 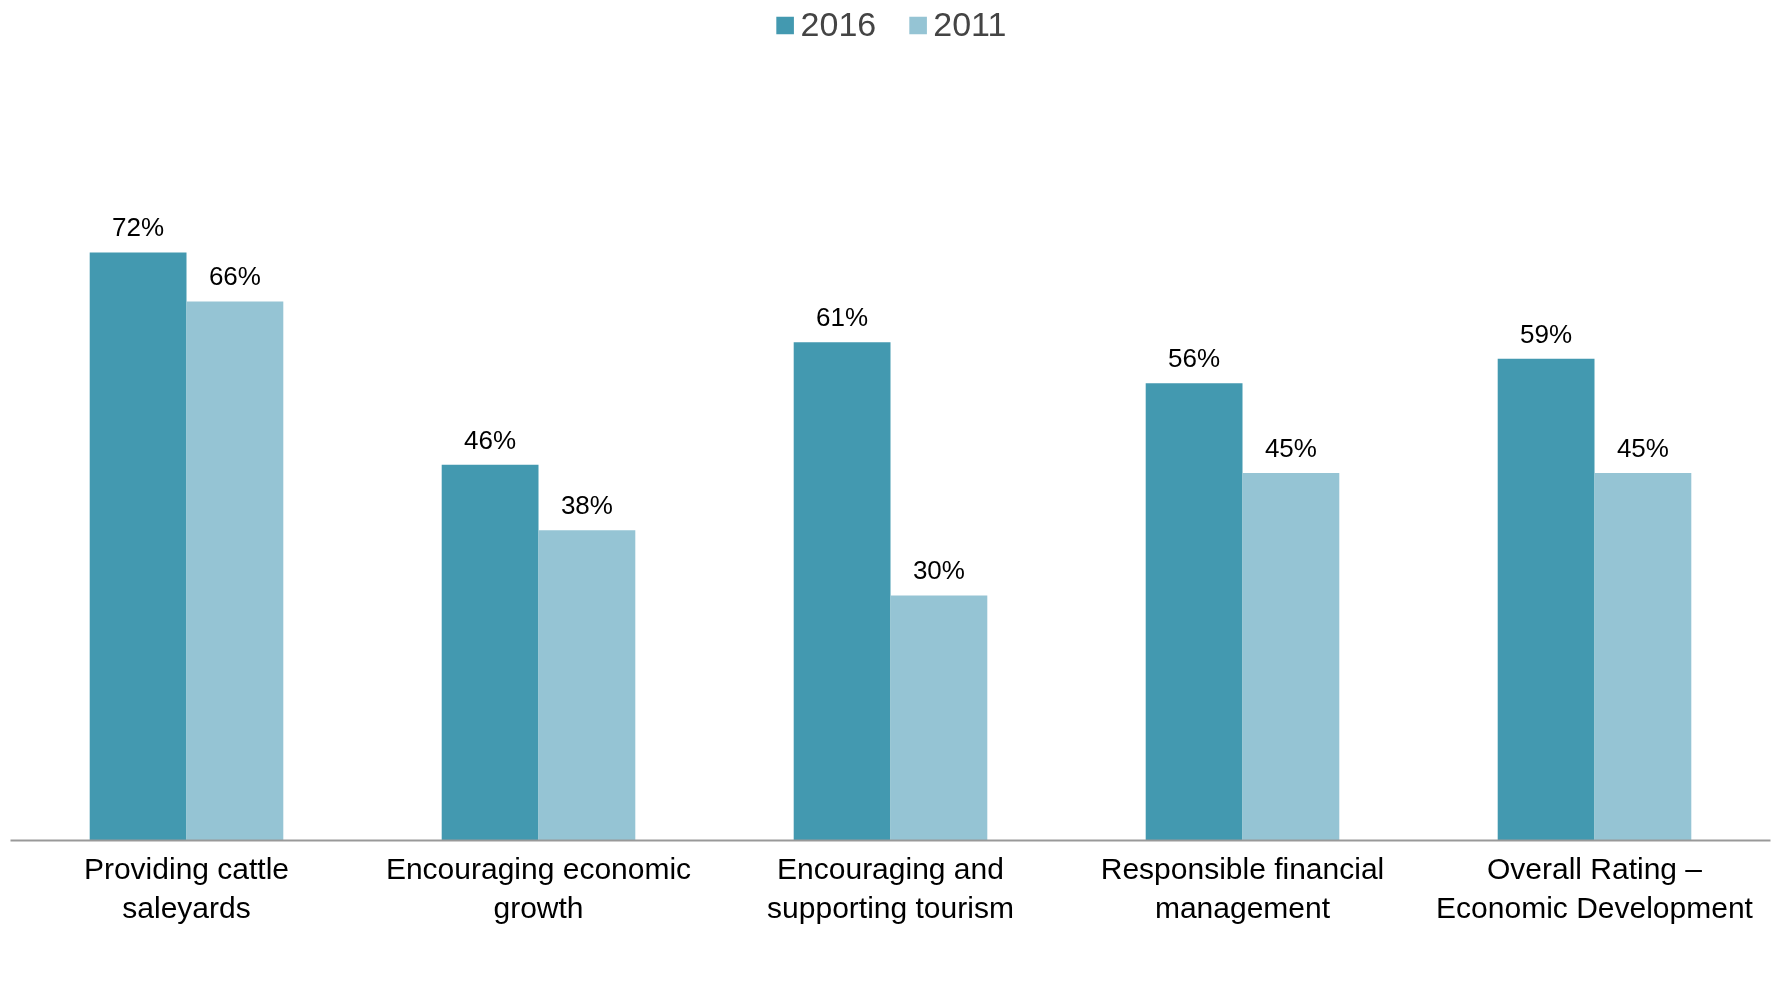 I want to click on data-label: 61%, so click(x=842, y=317).